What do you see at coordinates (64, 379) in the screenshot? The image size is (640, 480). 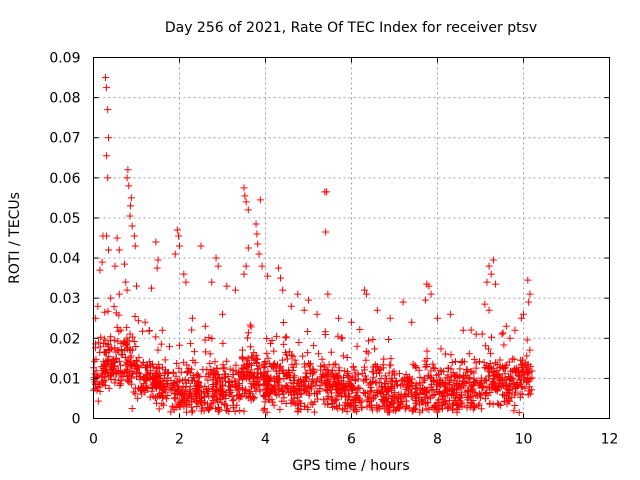 I see `y-tick-label: 0.01` at bounding box center [64, 379].